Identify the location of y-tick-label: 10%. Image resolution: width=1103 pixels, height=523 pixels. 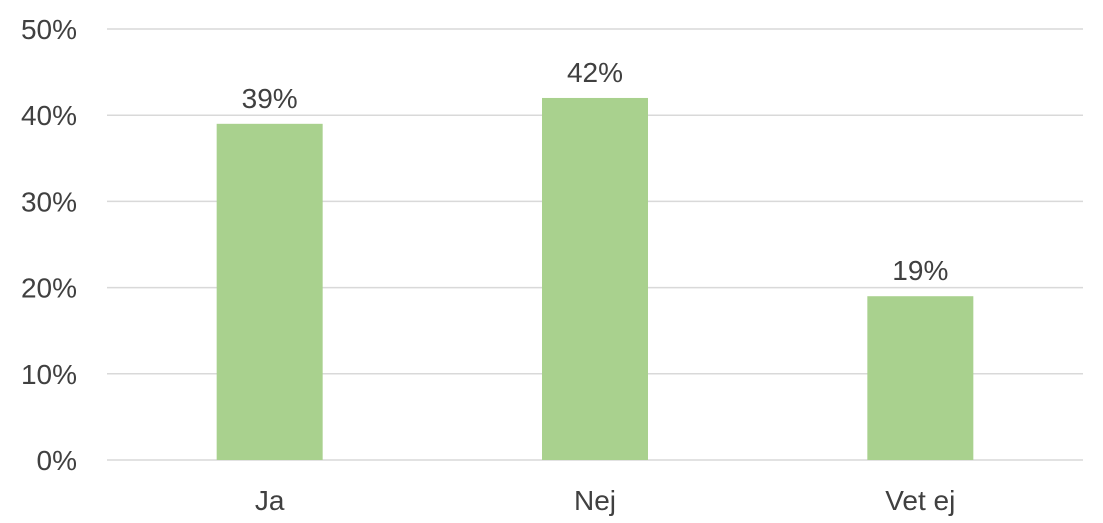
(49, 374).